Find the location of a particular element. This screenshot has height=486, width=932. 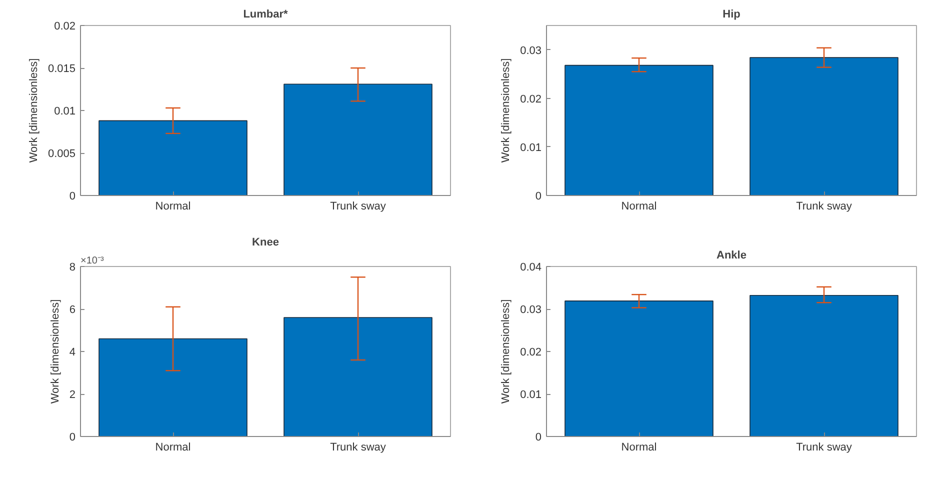

y-tick-label: 0.015 is located at coordinates (62, 69).